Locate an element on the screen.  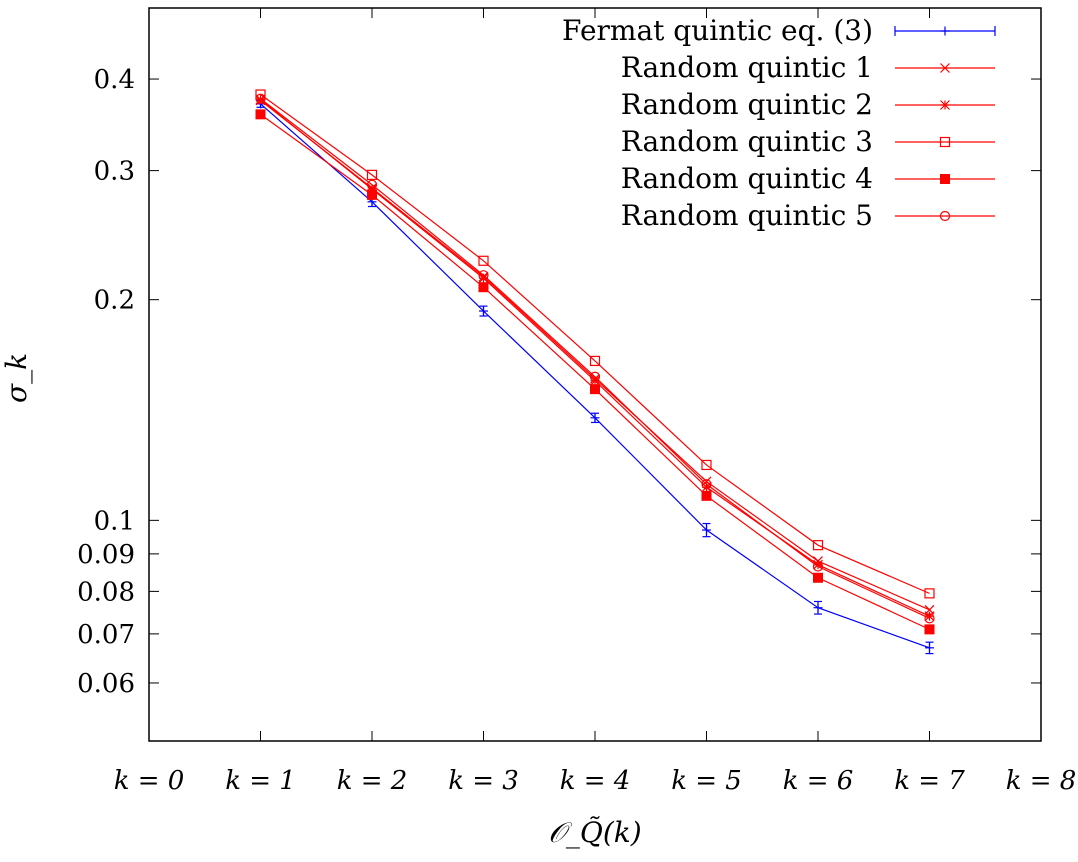
legend-label: Random quintic 4 is located at coordinates (747, 178).